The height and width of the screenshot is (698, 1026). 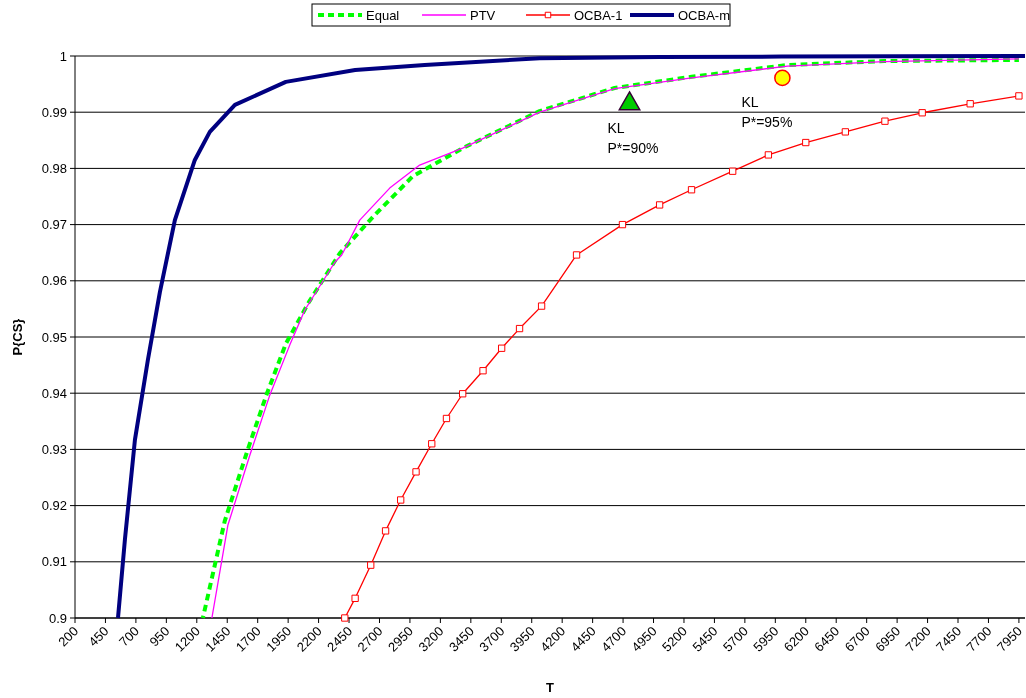 What do you see at coordinates (54, 281) in the screenshot?
I see `y-tick-label: 0.96` at bounding box center [54, 281].